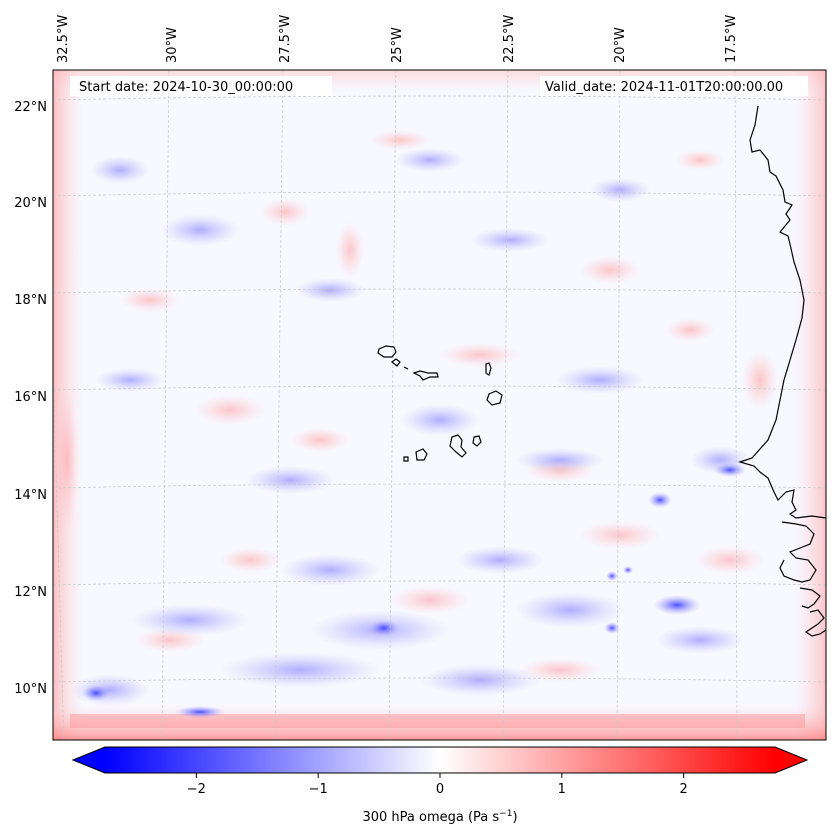  What do you see at coordinates (387, 351) in the screenshot?
I see `island-santo-antao` at bounding box center [387, 351].